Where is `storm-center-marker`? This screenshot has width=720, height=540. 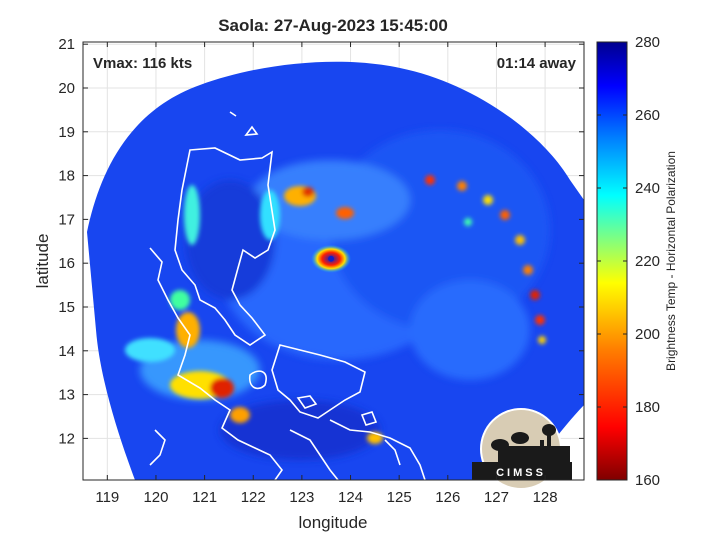
storm-center-marker is located at coordinates (331, 258).